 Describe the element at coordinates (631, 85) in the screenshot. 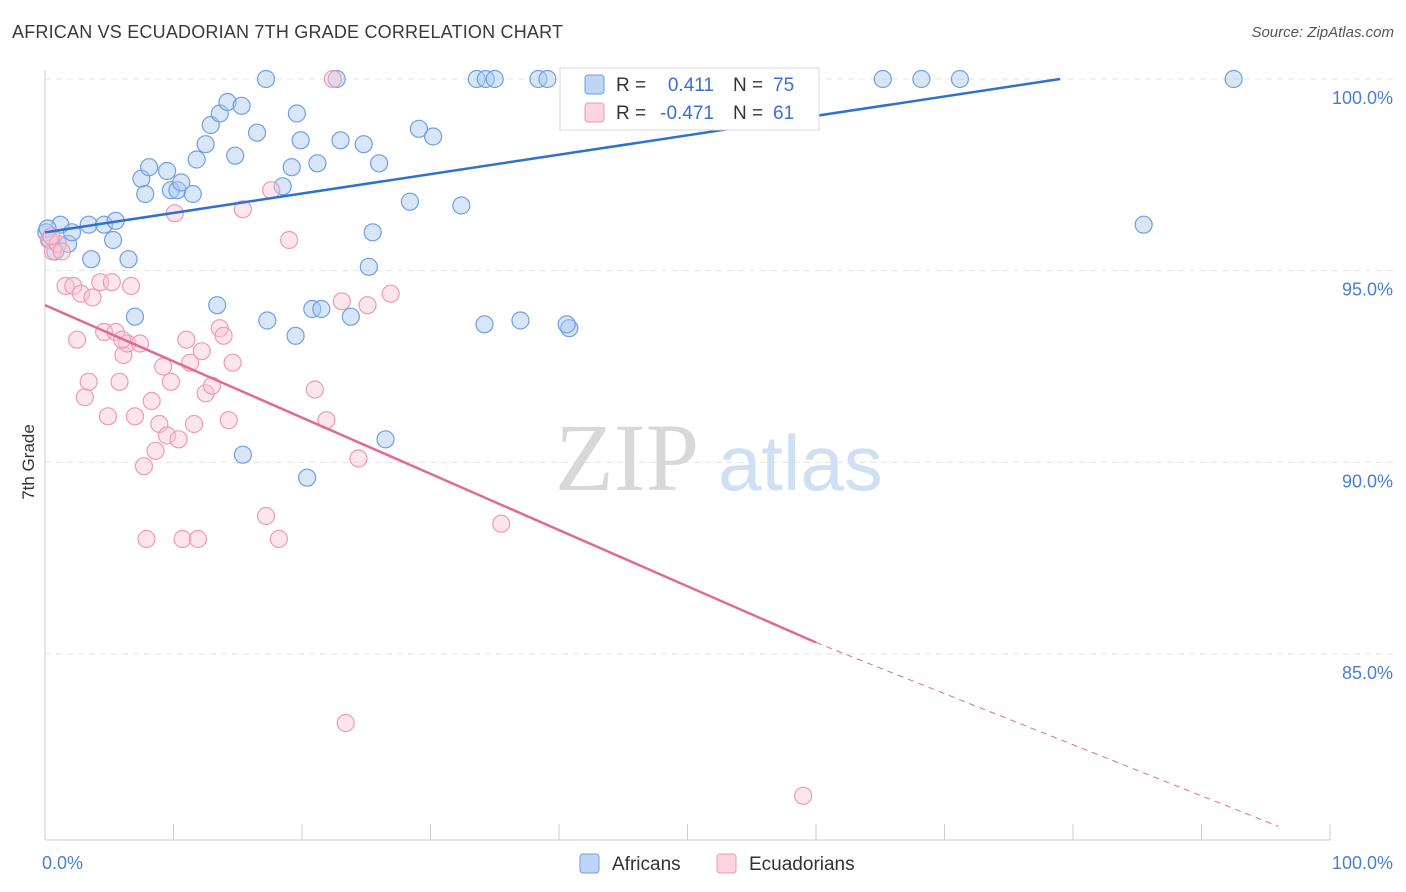

I see `stats-legend-r-label-0: R =` at that location.